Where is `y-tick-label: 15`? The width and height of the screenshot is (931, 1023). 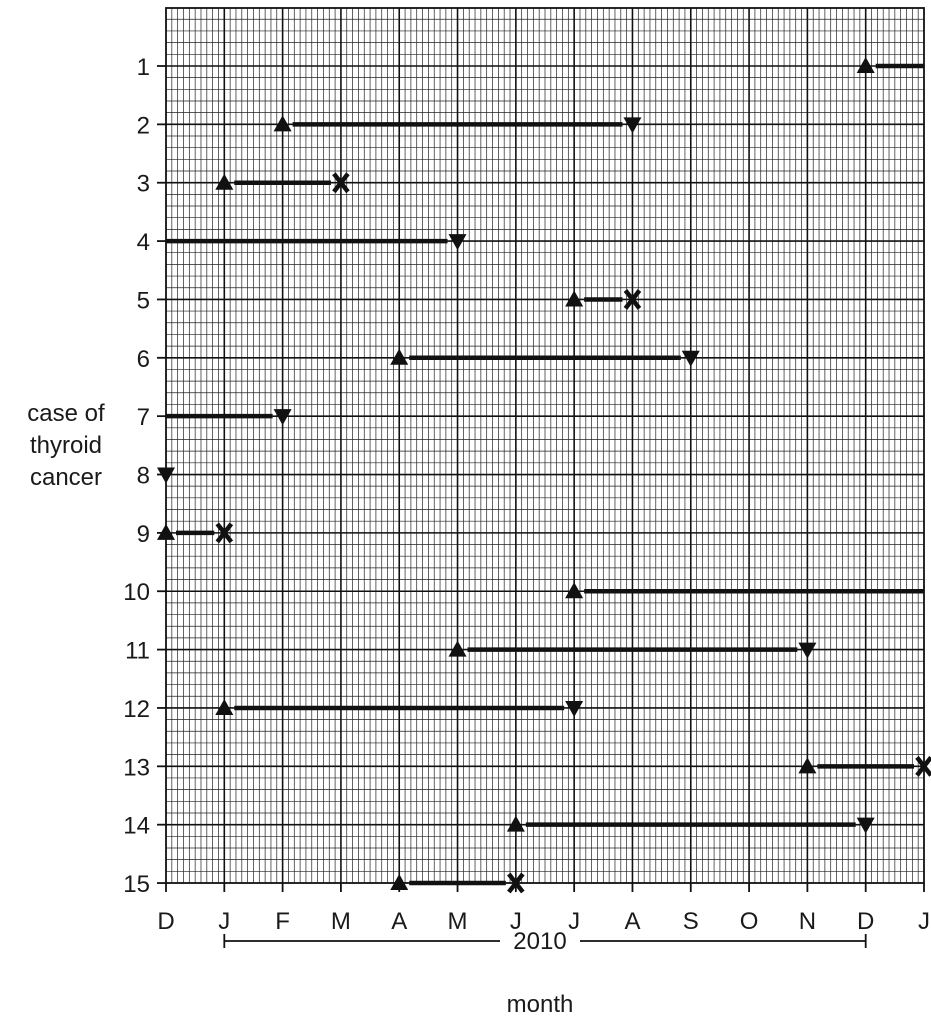
y-tick-label: 15 is located at coordinates (136, 884).